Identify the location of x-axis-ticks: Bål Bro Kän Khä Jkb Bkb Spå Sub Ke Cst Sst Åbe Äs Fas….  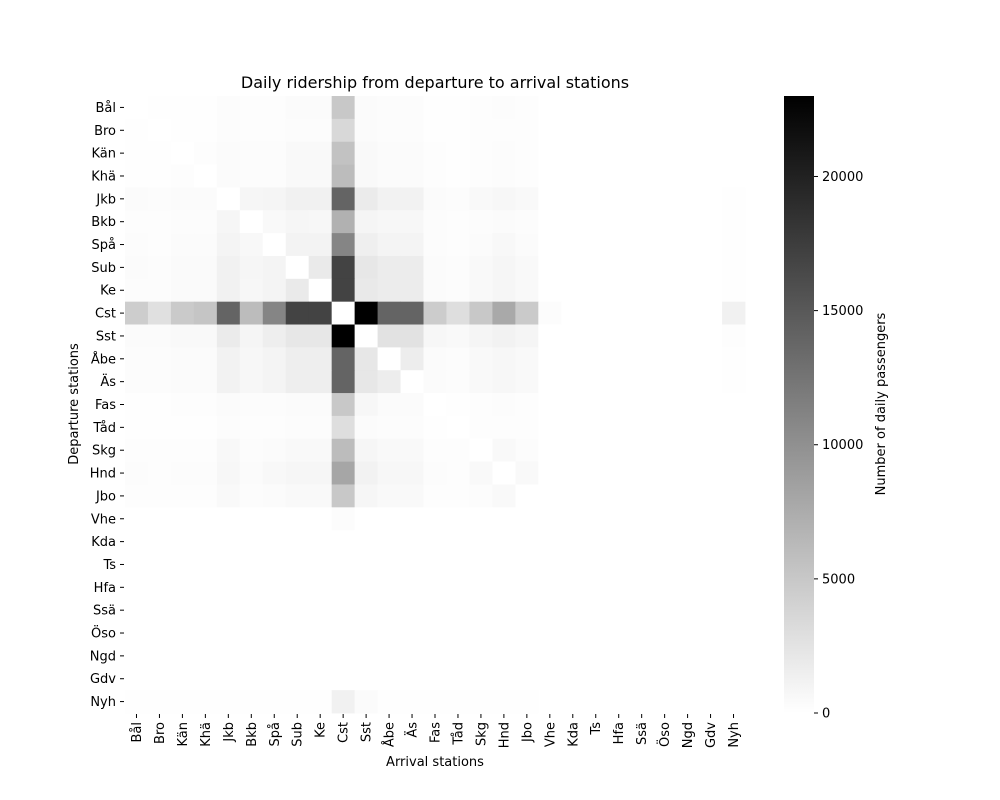
(436, 731).